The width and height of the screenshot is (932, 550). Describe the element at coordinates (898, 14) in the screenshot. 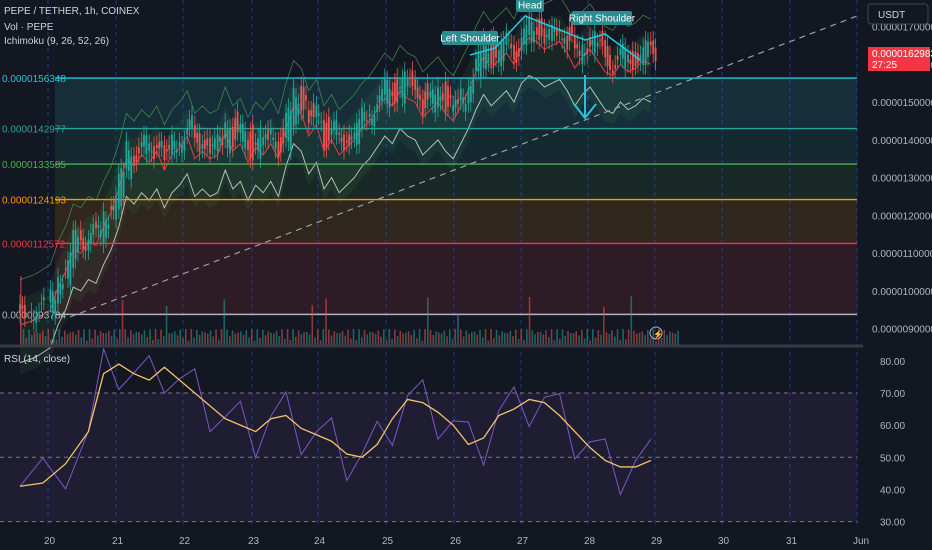

I see `currency-button` at that location.